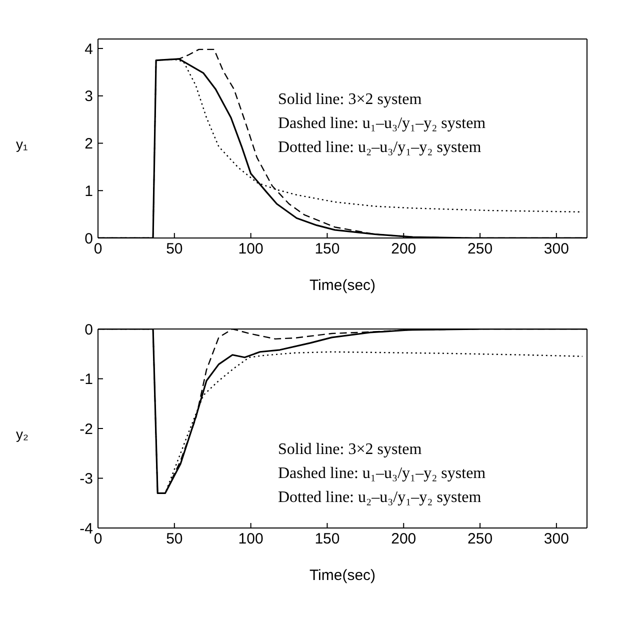 This screenshot has width=641, height=629. Describe the element at coordinates (88, 144) in the screenshot. I see `y-tick-label: 2` at that location.